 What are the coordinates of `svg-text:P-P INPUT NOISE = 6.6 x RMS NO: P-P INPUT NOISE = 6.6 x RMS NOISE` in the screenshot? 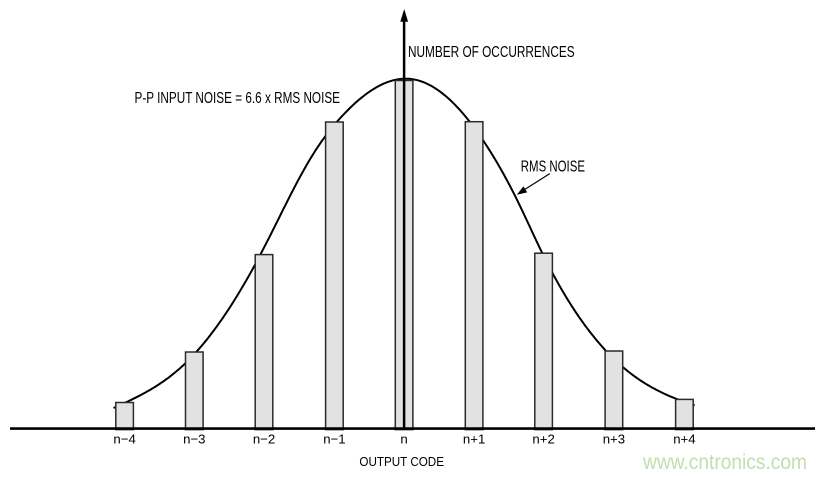 It's located at (238, 98).